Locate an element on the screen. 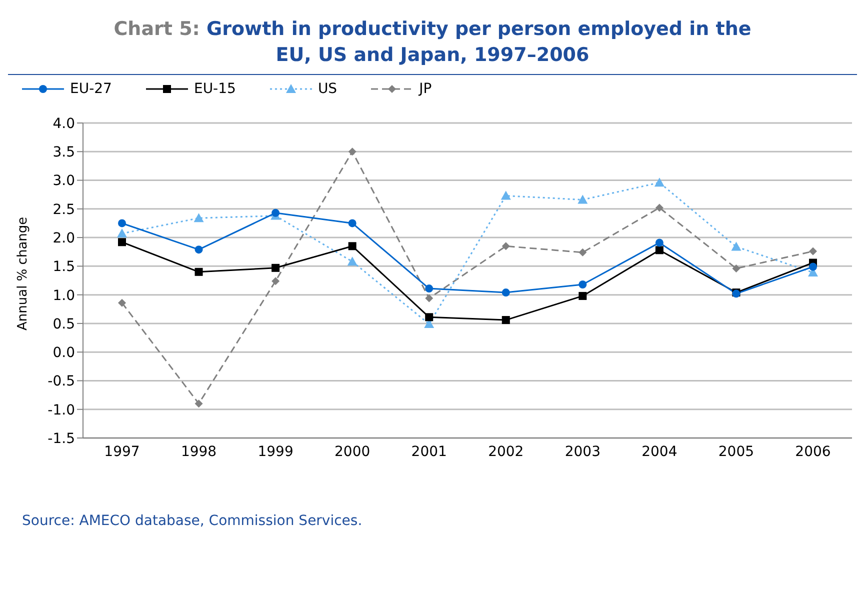  x-tick-label: 2005 is located at coordinates (736, 452).